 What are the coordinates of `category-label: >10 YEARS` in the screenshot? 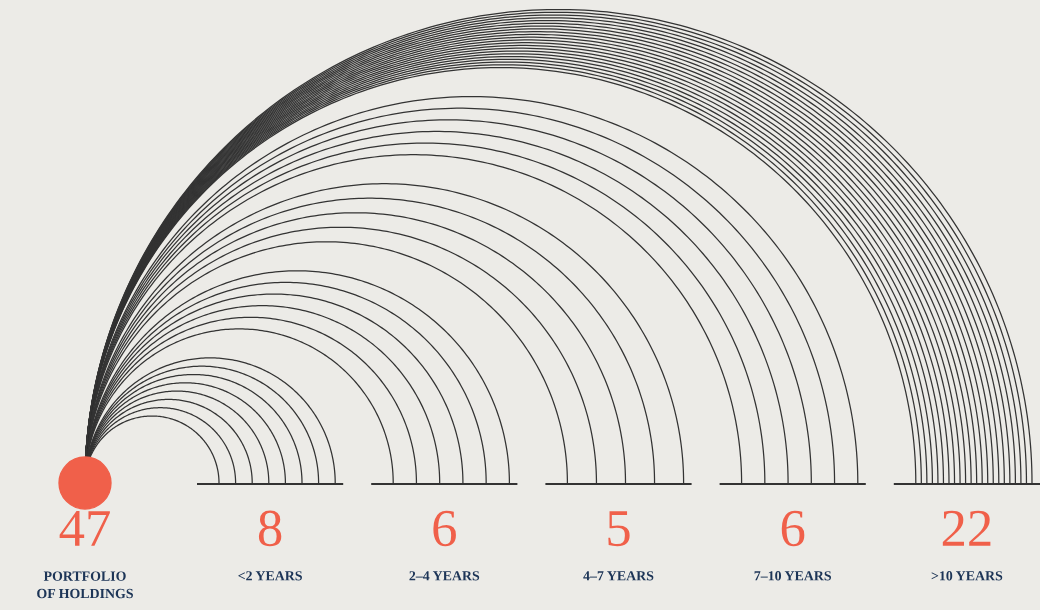 It's located at (967, 576).